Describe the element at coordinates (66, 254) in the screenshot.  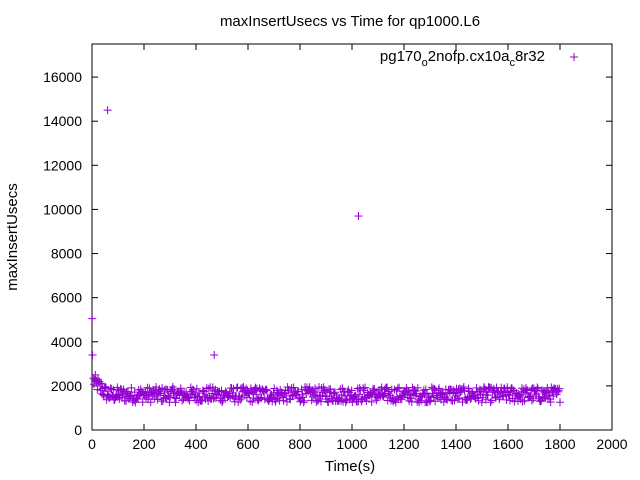
I see `y-tick-label: 8000` at that location.